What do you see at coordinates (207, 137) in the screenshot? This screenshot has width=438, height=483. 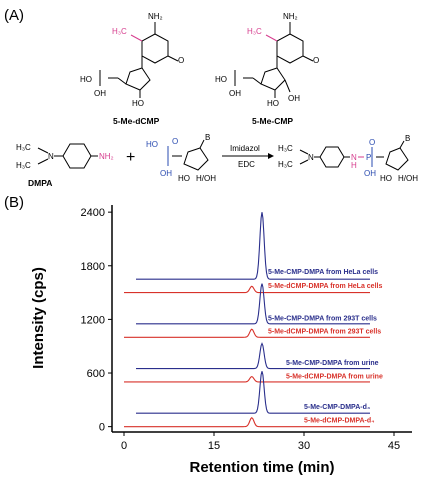 I see `nmp-base: B` at bounding box center [207, 137].